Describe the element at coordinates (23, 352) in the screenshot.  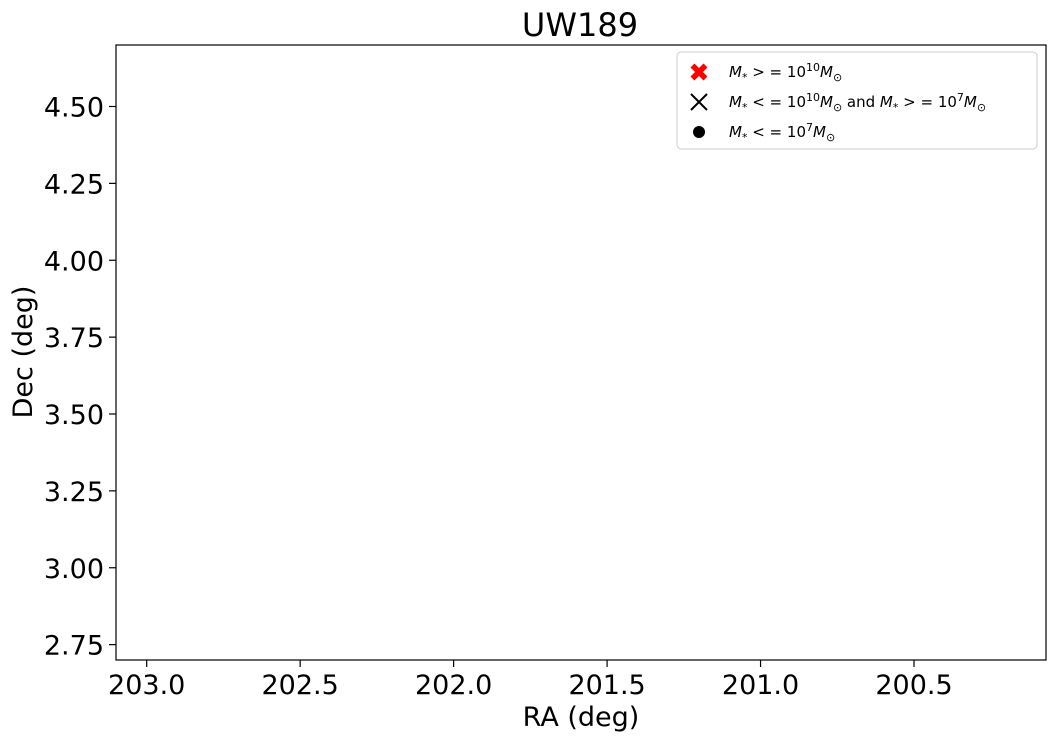
I see `y-axis-label: Dec (deg)` at that location.